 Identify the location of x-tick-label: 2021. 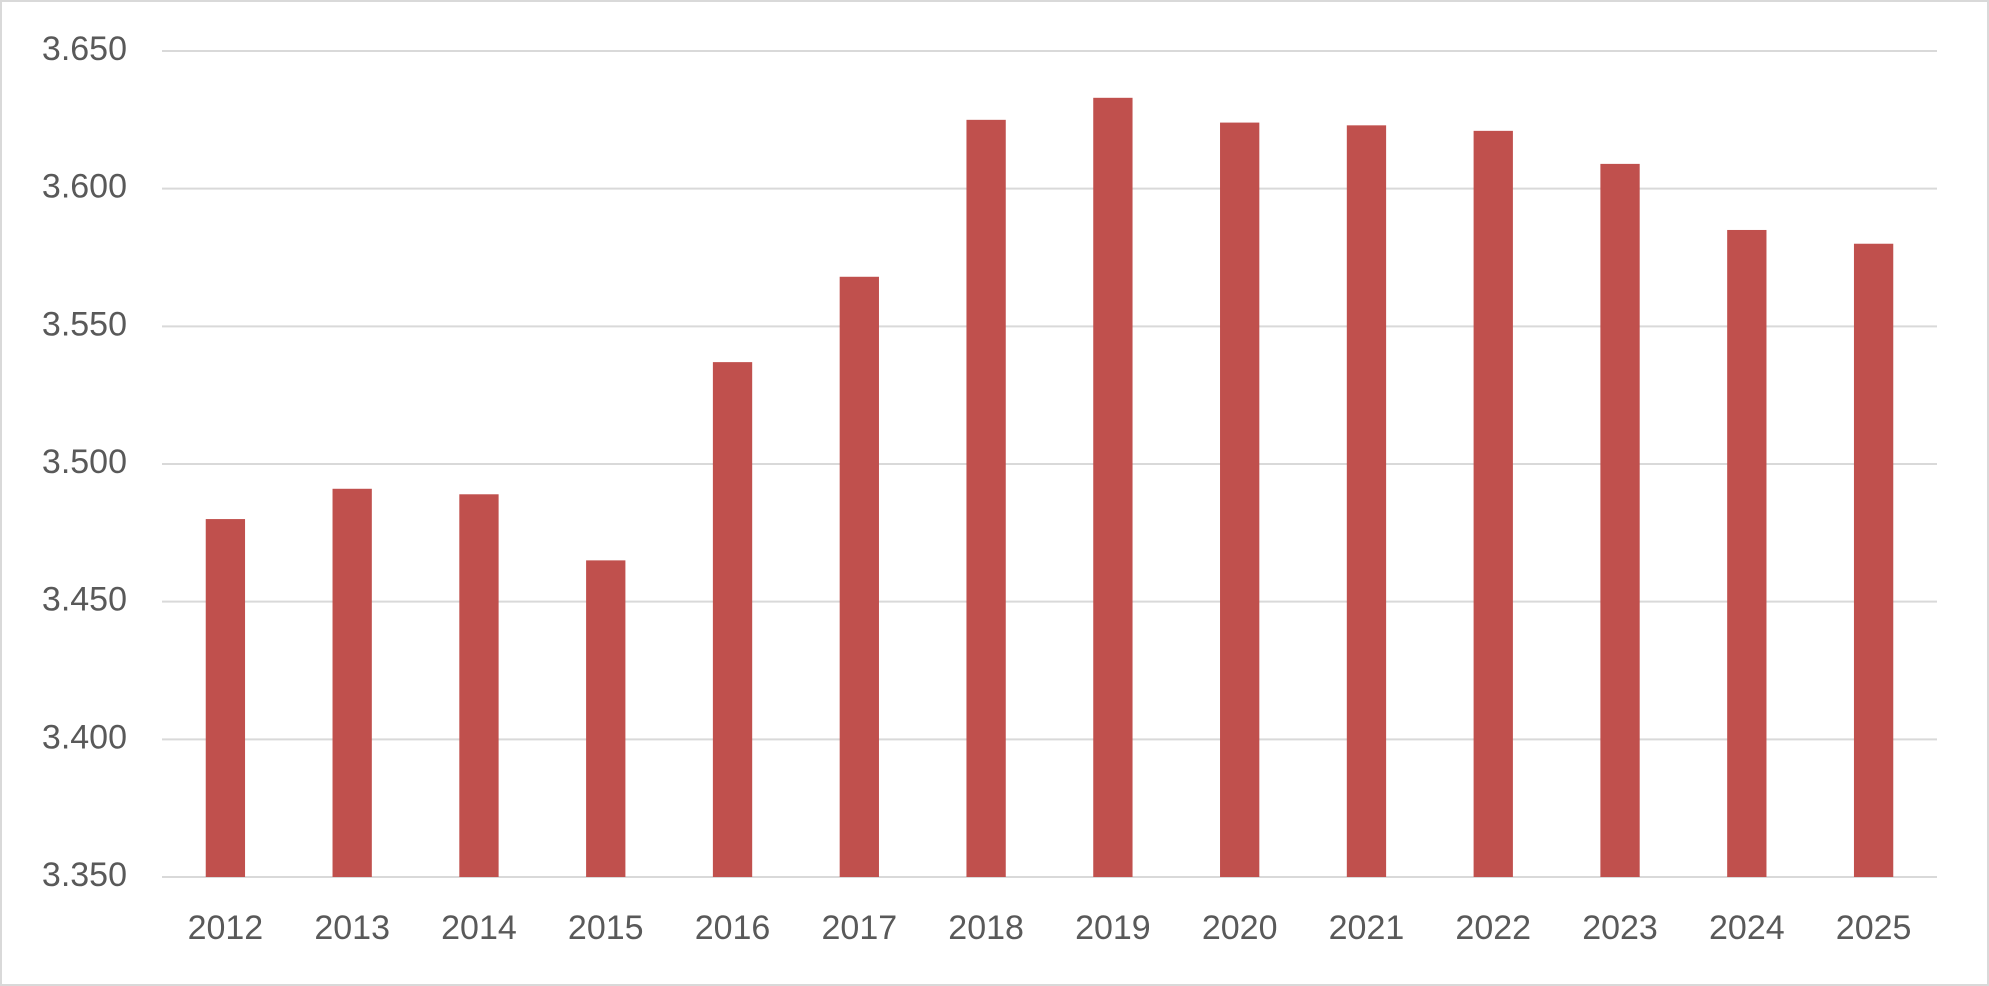
(1367, 928).